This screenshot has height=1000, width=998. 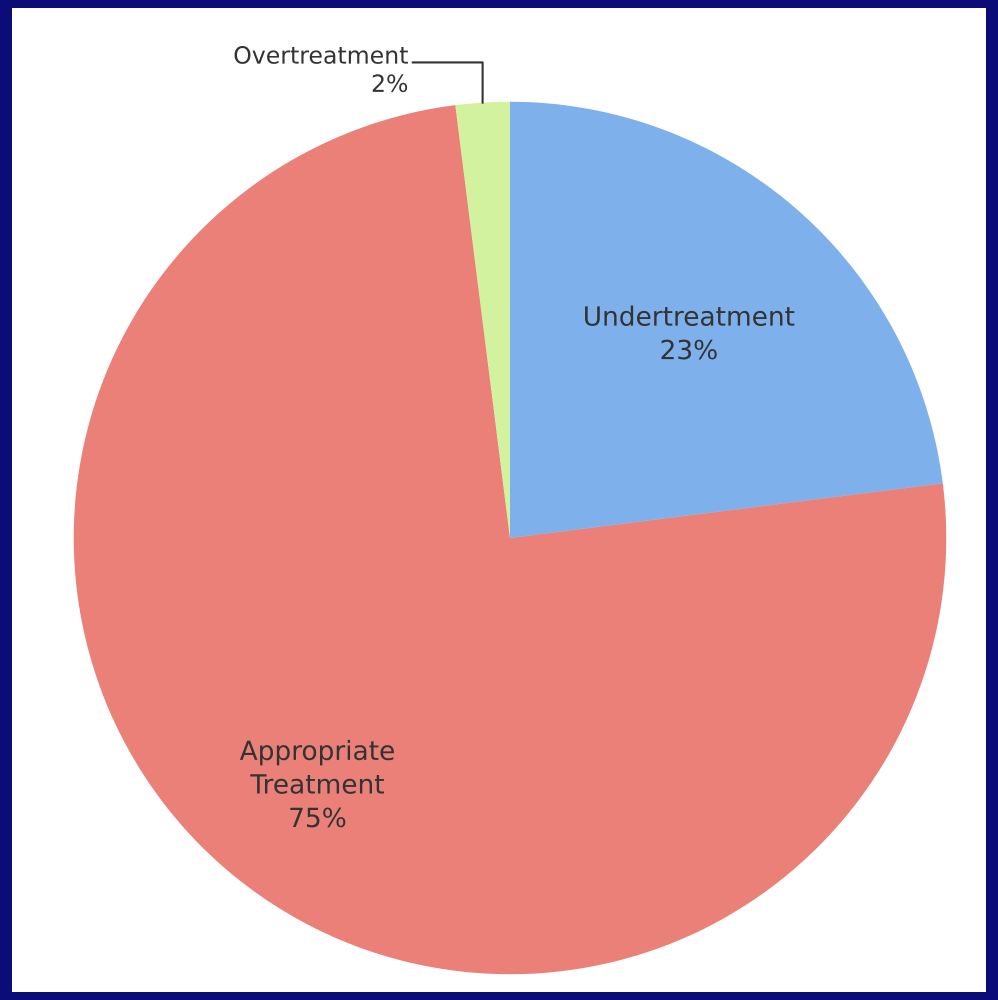 I want to click on data-label: 2%, so click(x=390, y=83).